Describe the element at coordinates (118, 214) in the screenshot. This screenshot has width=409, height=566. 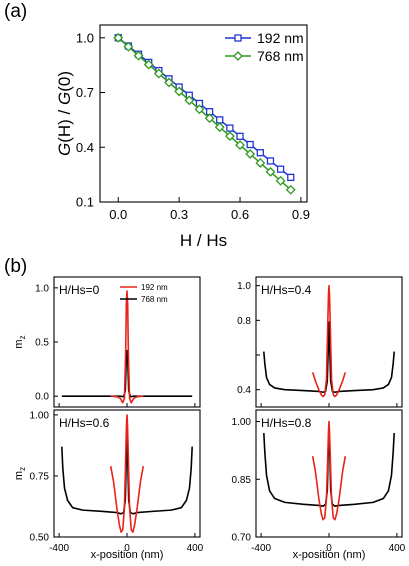
I see `x-tick-label: 0.0` at that location.